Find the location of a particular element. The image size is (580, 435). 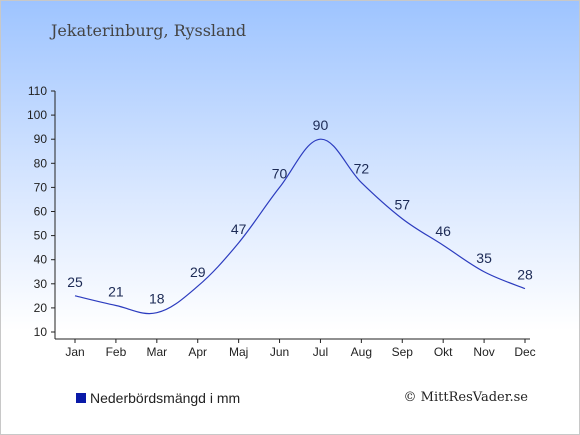

data-label: 18 is located at coordinates (157, 299).